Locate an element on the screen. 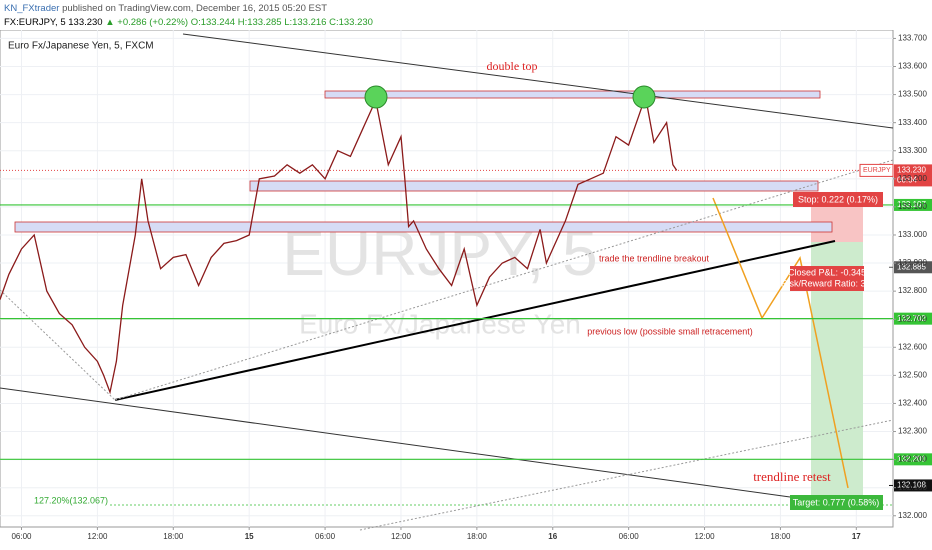 The image size is (932, 550). symbol-label: EURJPY is located at coordinates (877, 170).